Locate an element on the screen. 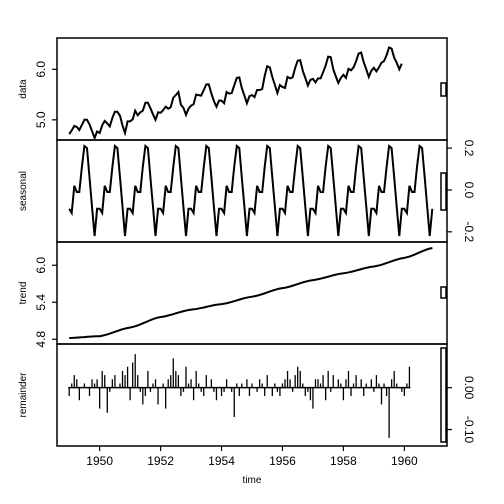  y-tick-label: 5.4 is located at coordinates (41, 302).